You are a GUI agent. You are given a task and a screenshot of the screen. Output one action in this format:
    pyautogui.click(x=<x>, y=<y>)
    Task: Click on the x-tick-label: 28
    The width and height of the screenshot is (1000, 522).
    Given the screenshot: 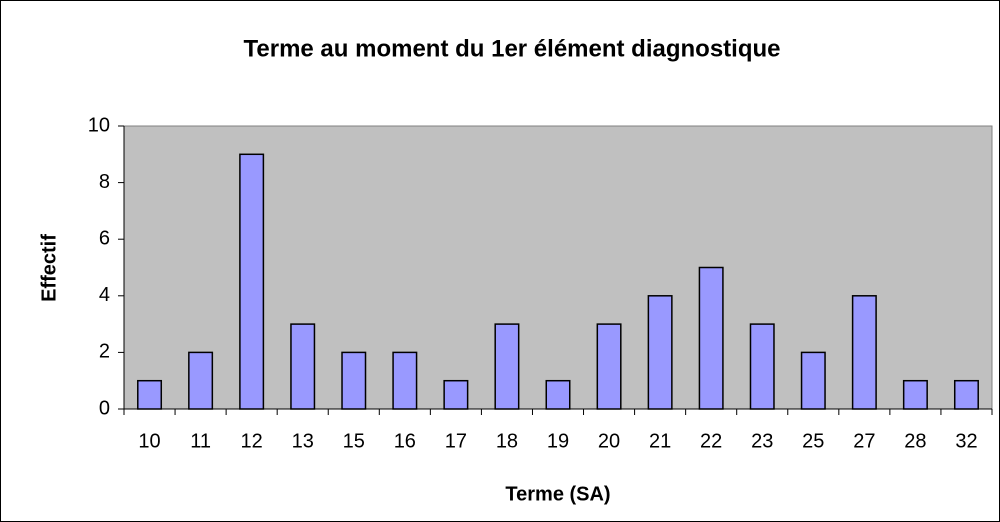 What is the action you would take?
    pyautogui.click(x=915, y=441)
    